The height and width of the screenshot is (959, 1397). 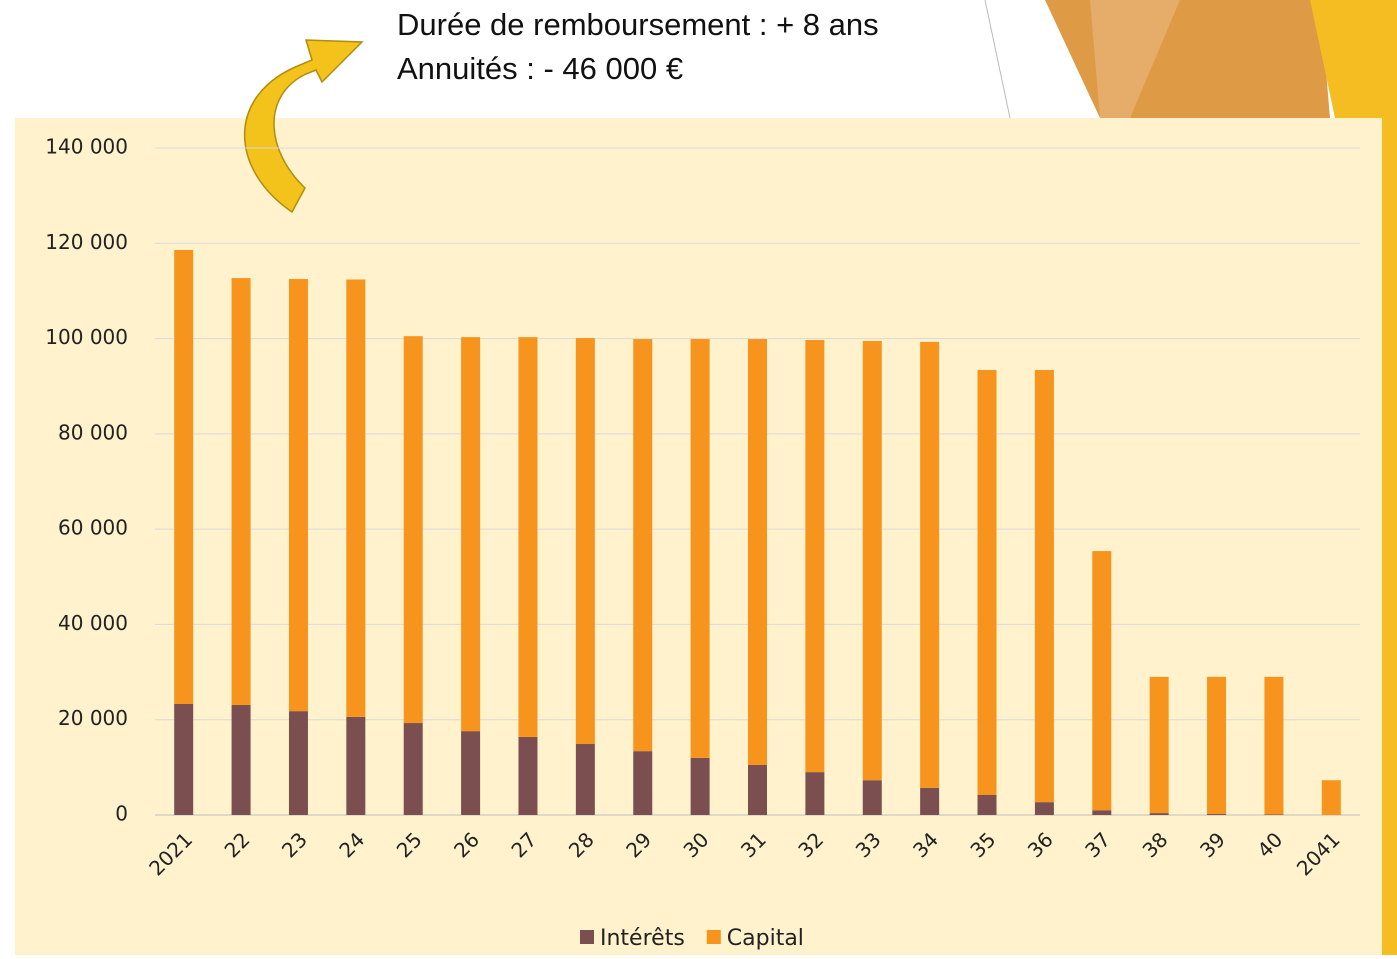 I want to click on y-tick-label: 120 000, so click(x=86, y=242).